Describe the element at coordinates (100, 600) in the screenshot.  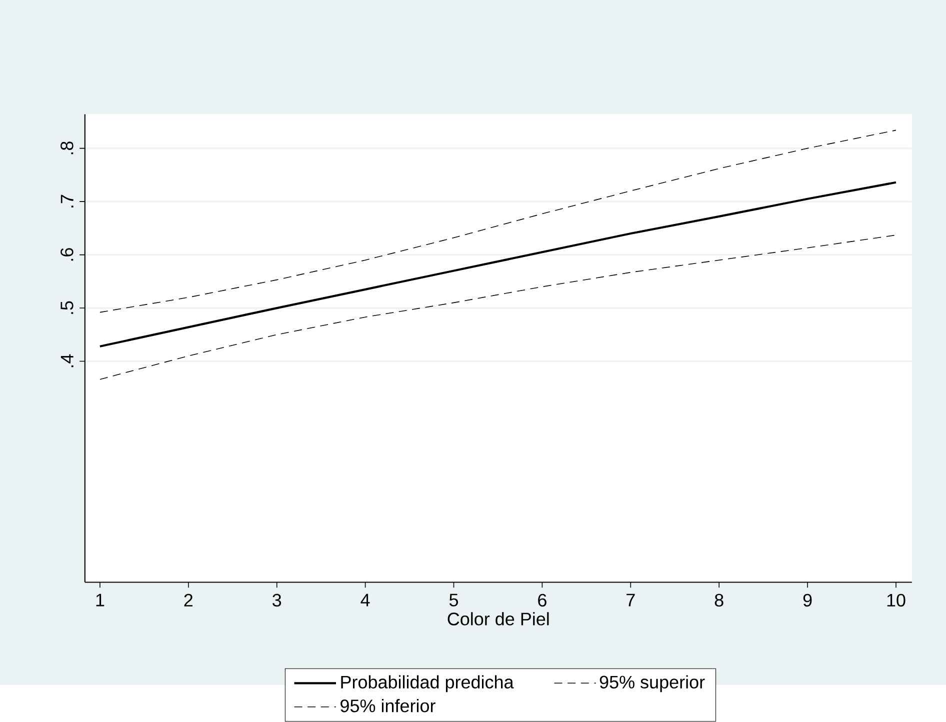
I see `x-tick-label: 1` at that location.